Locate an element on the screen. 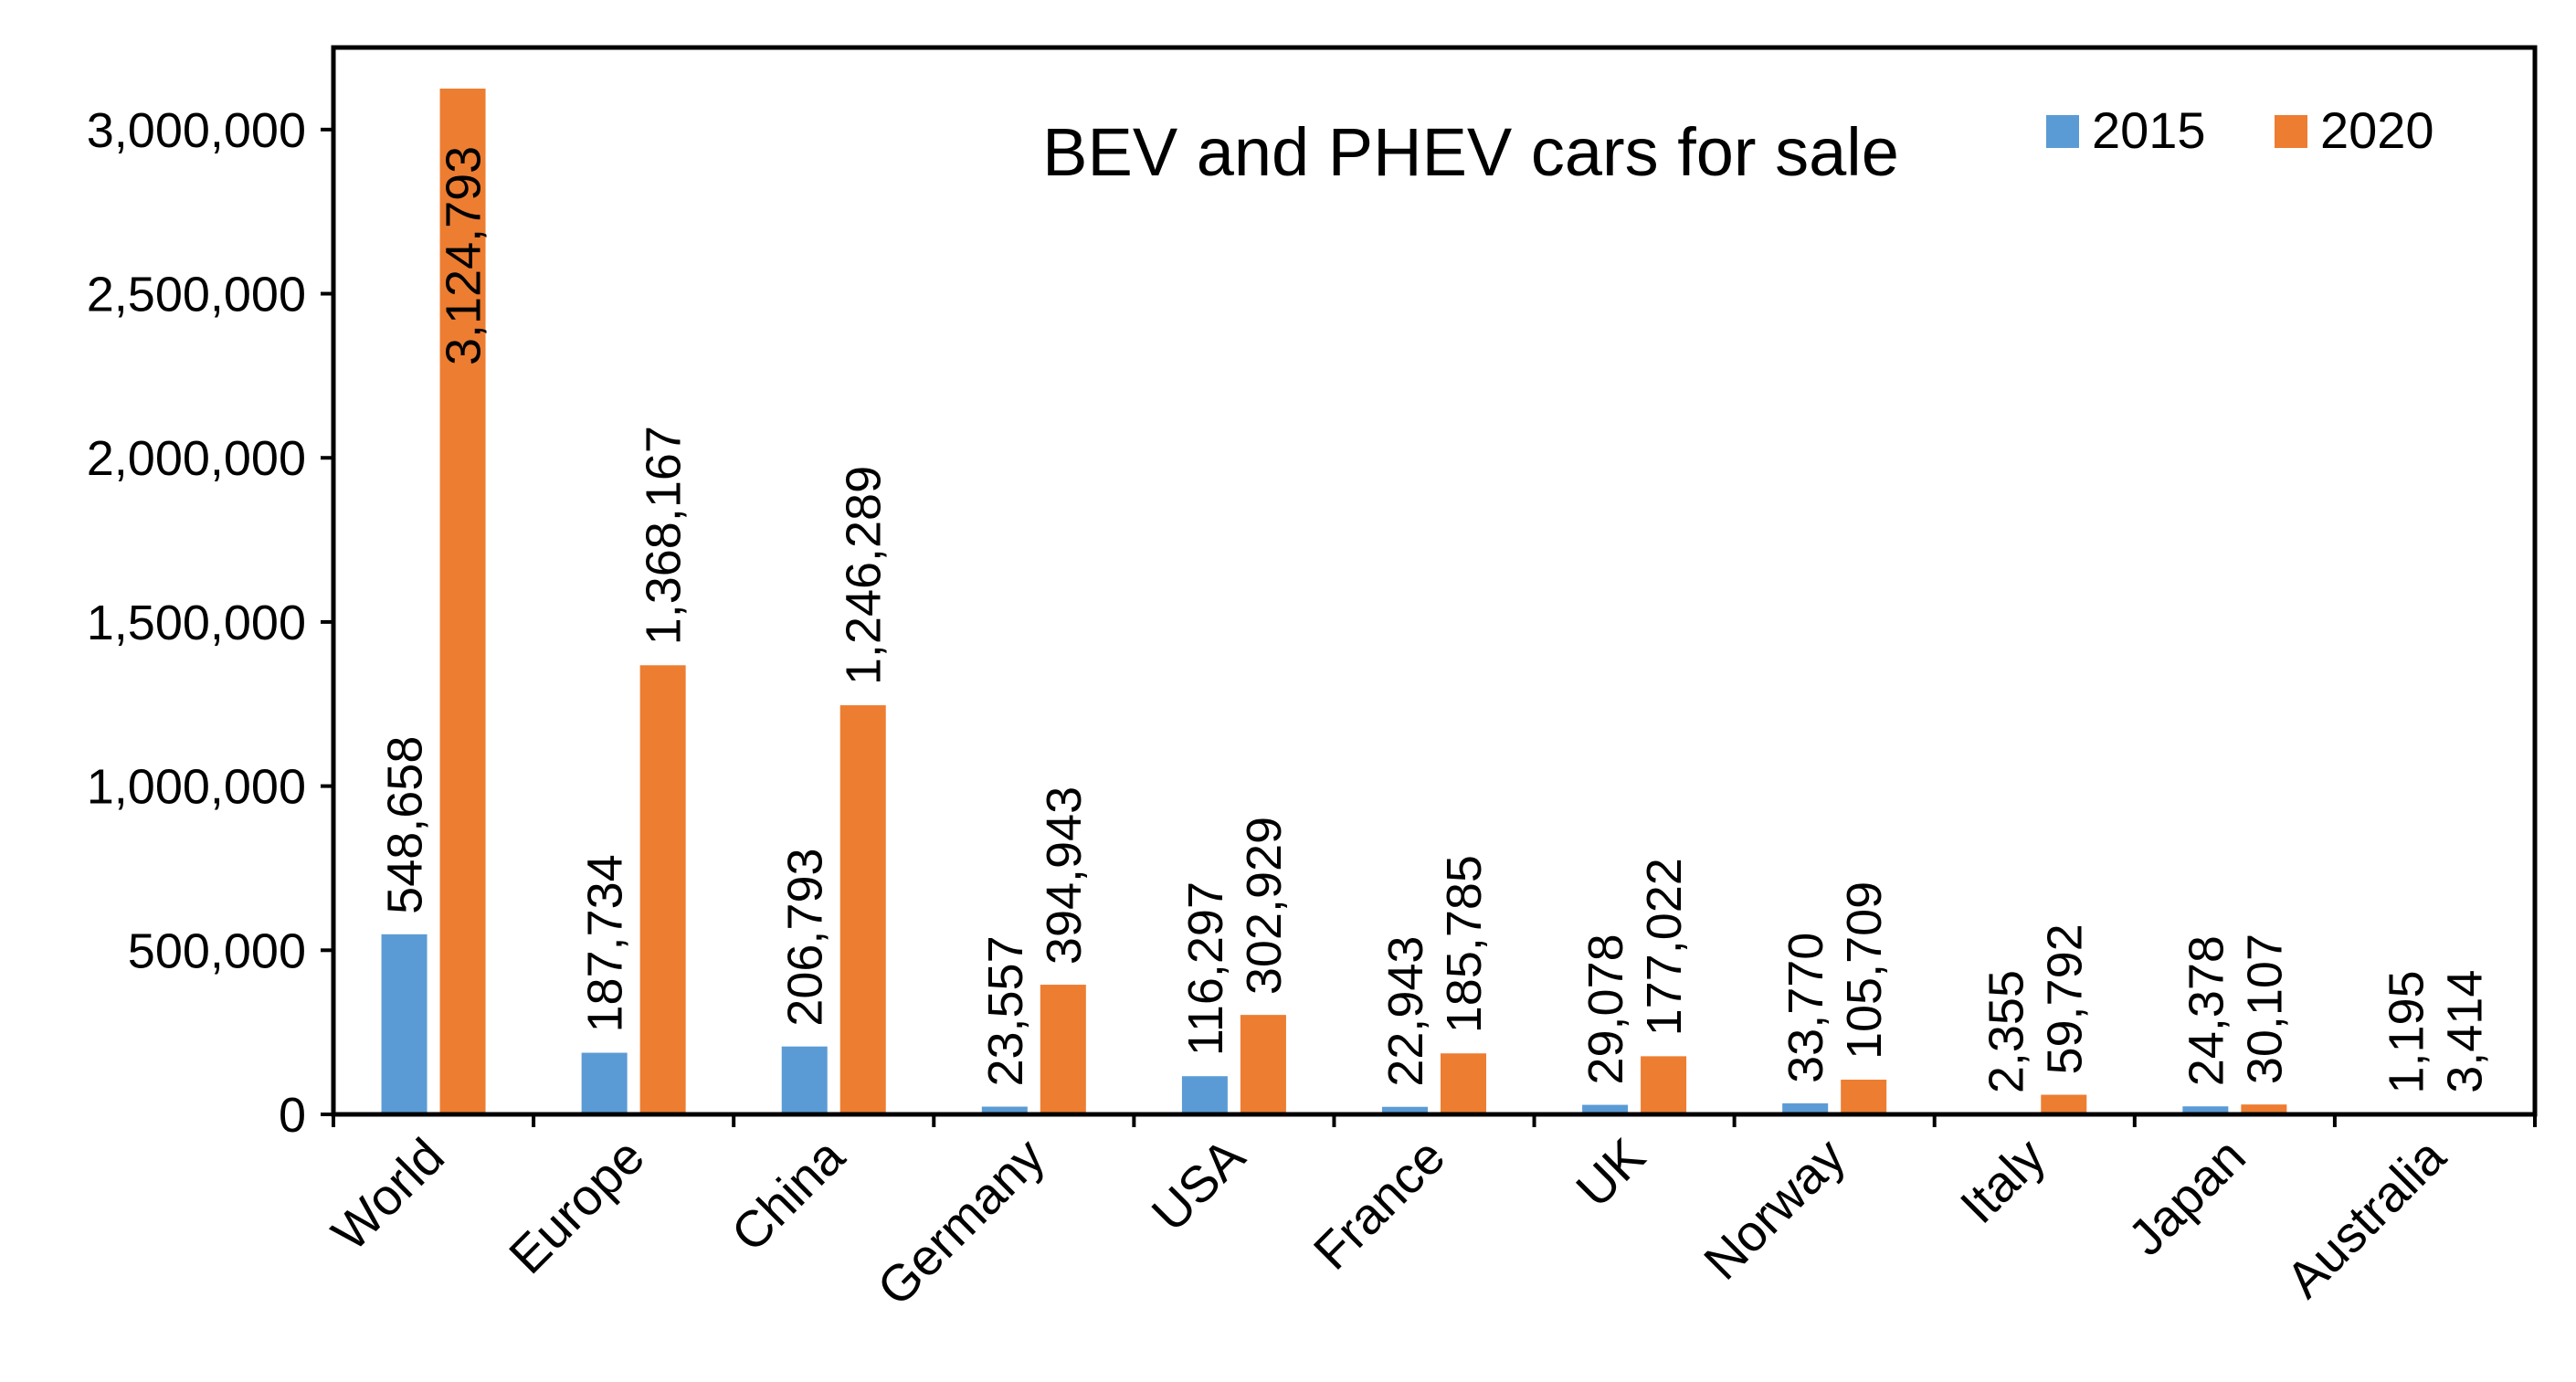 Image resolution: width=2576 pixels, height=1382 pixels. data-label-2020-usa: 302,929 is located at coordinates (1265, 906).